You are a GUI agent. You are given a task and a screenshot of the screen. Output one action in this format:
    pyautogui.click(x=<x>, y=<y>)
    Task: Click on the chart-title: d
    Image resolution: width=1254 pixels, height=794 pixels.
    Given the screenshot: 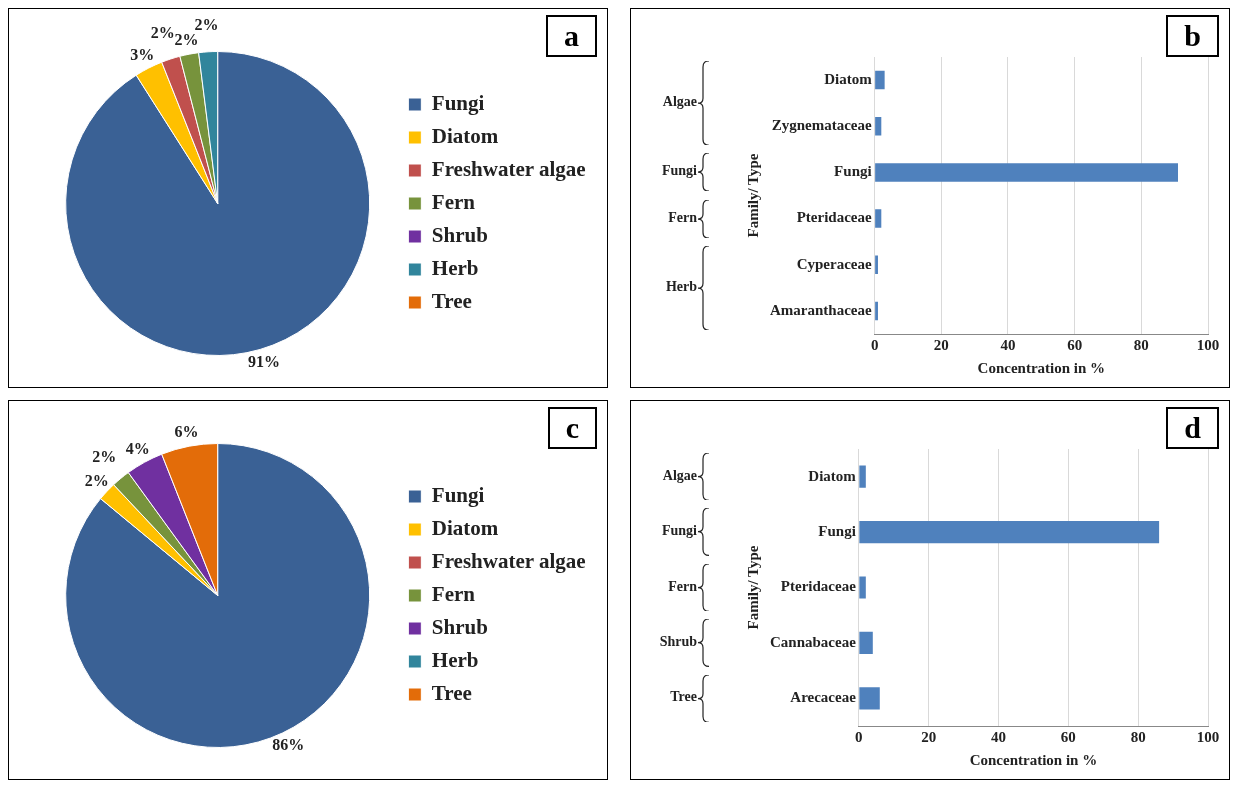 What is the action you would take?
    pyautogui.click(x=1192, y=428)
    